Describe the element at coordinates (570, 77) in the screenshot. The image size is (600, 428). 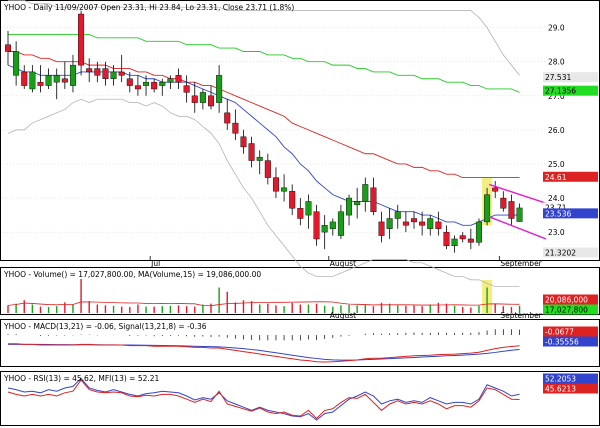
I see `price-badge: 27.531` at that location.